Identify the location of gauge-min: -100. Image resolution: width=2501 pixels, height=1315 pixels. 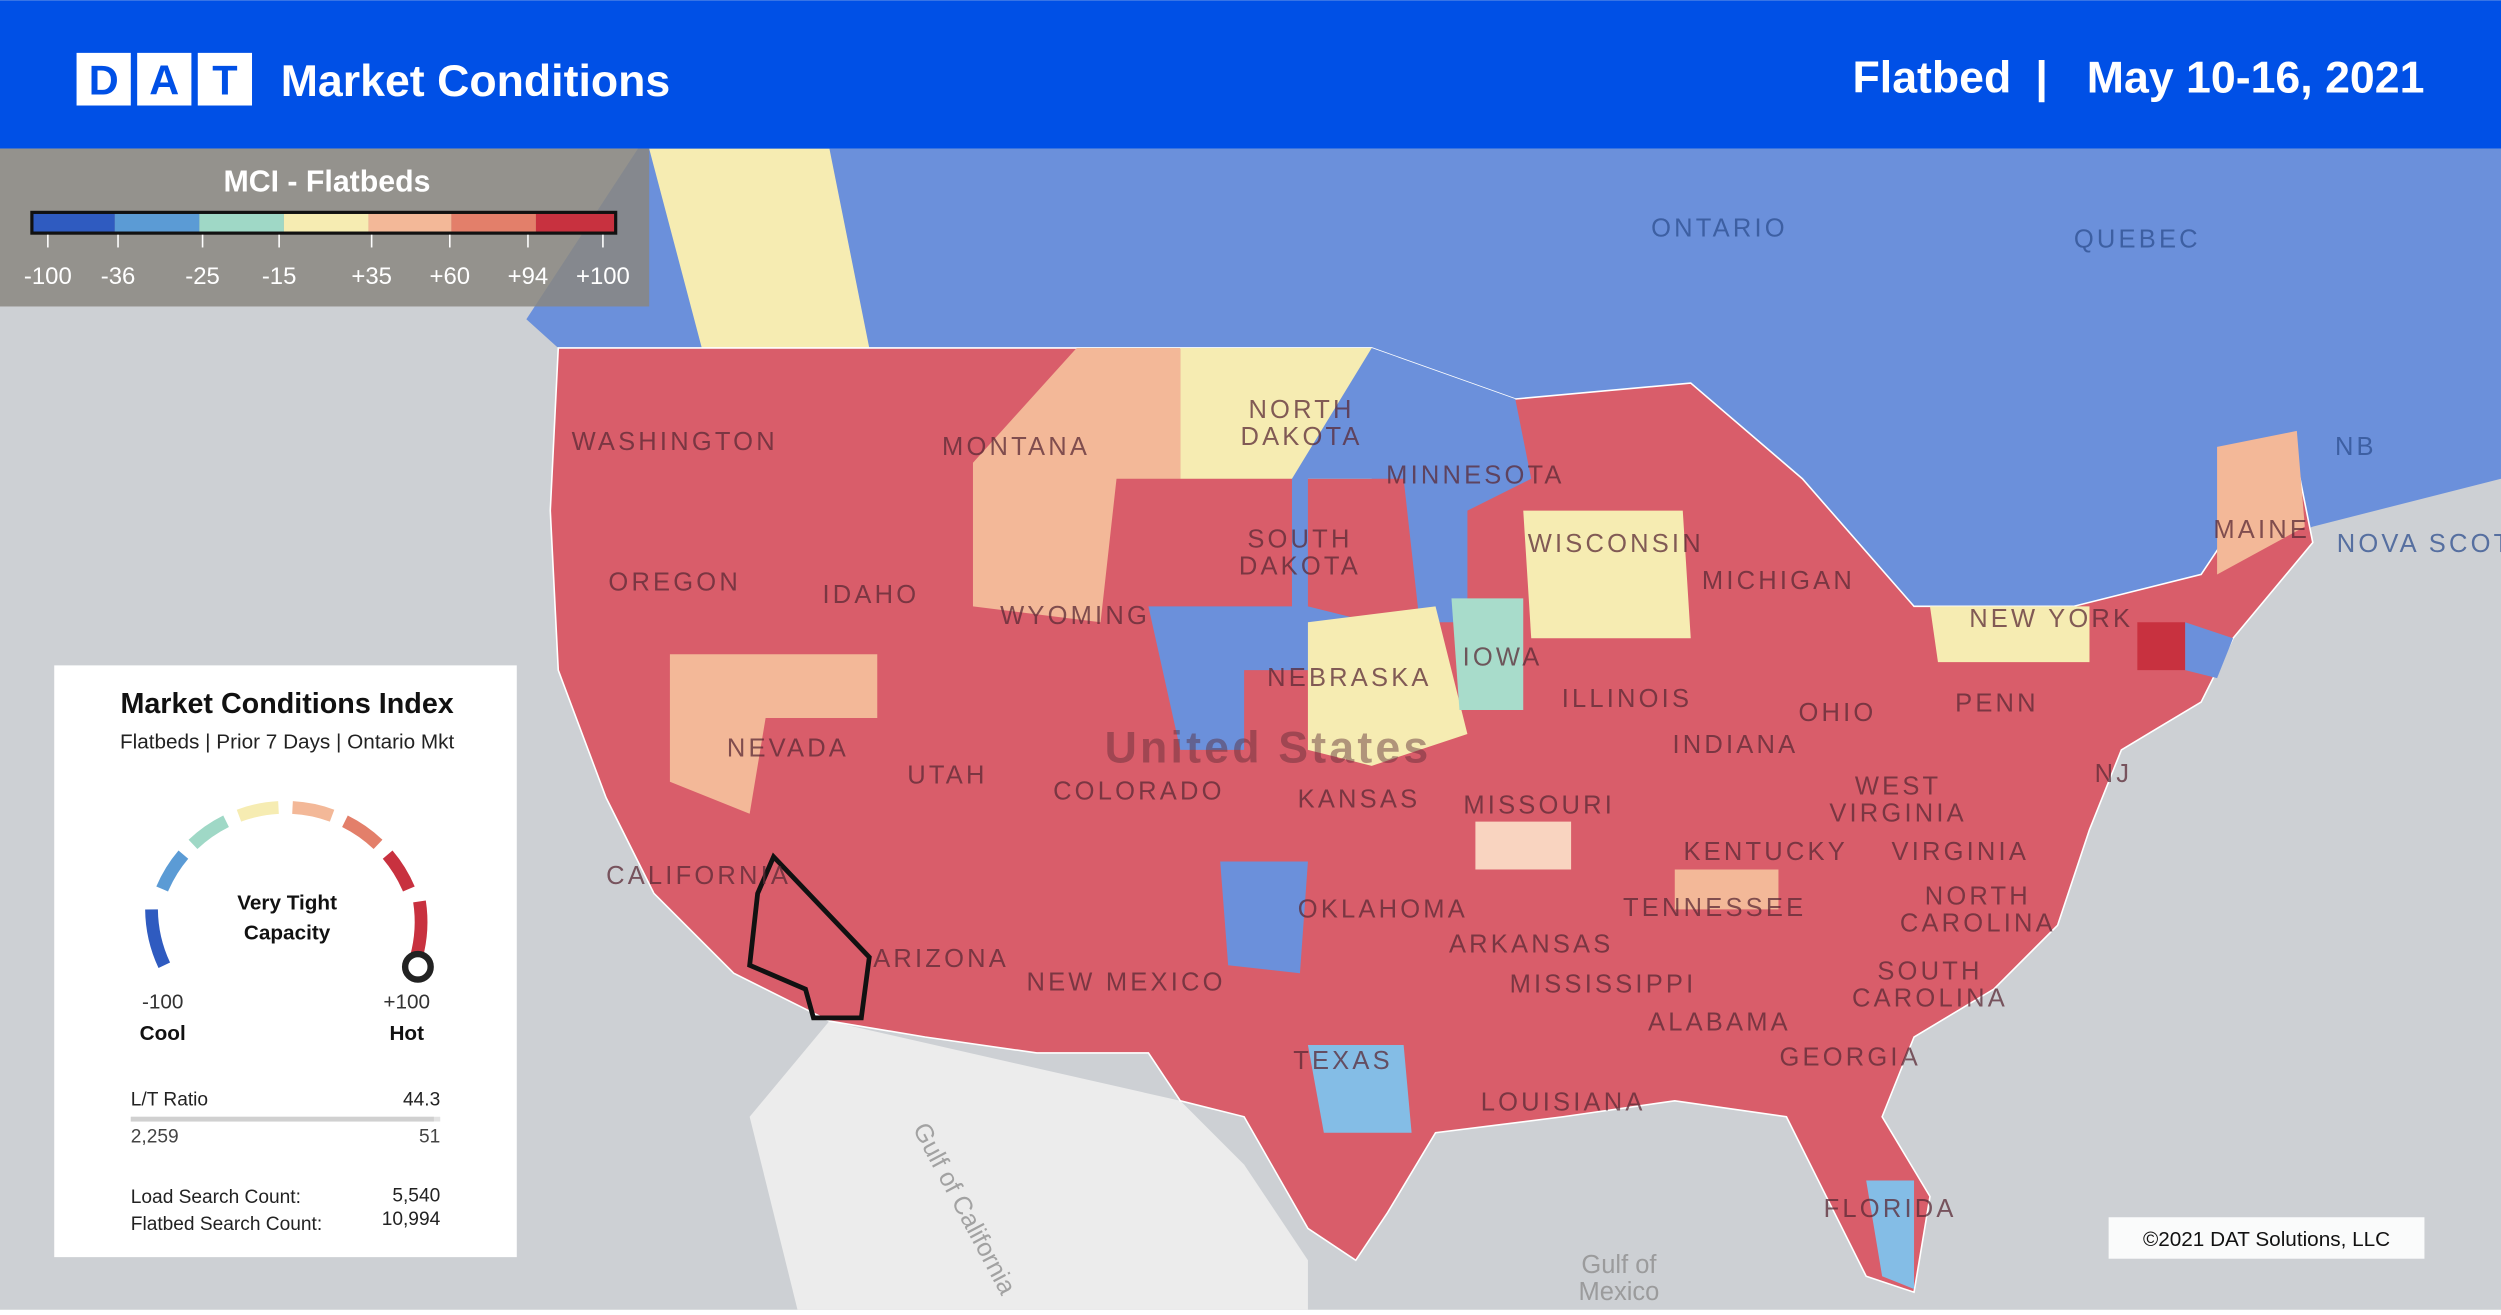
(162, 1001).